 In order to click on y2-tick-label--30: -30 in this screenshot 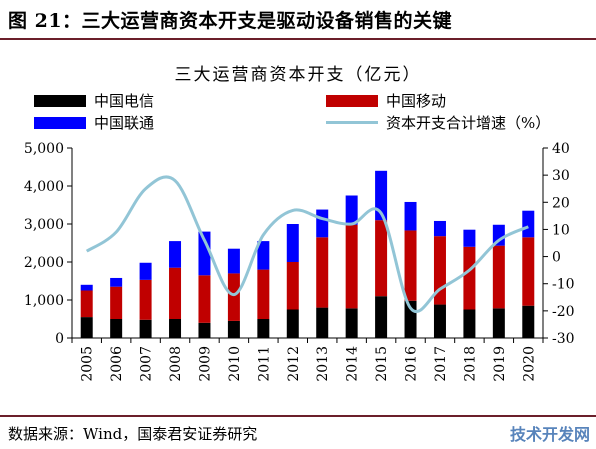, I will do `click(563, 339)`.